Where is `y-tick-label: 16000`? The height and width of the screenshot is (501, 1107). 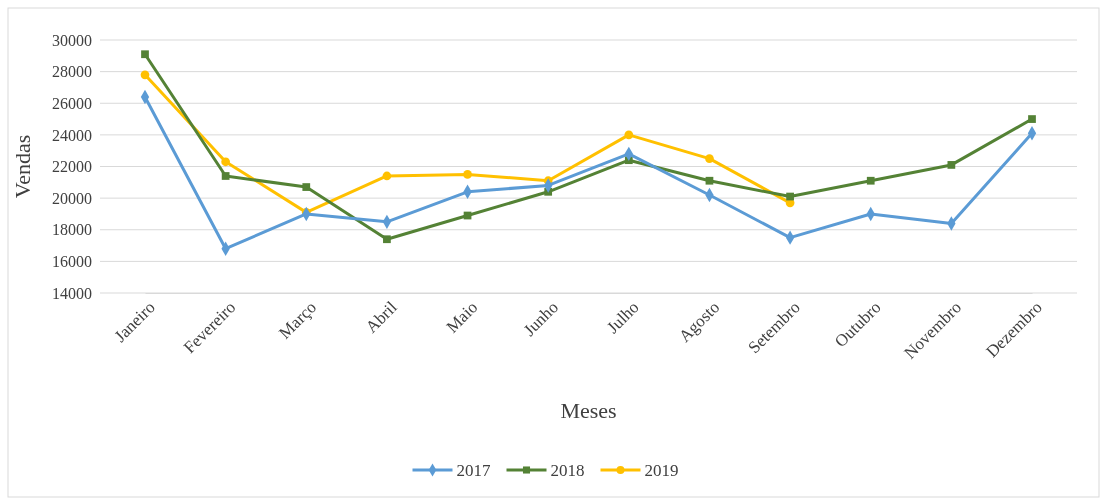 y-tick-label: 16000 is located at coordinates (72, 261).